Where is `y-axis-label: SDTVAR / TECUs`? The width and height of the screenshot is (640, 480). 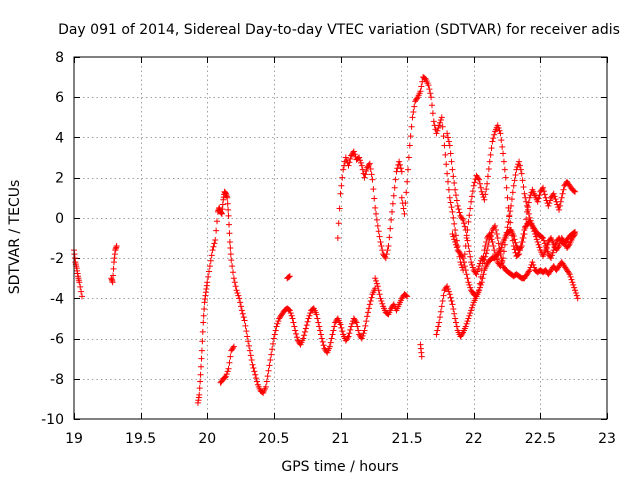 y-axis-label: SDTVAR / TECUs is located at coordinates (15, 237).